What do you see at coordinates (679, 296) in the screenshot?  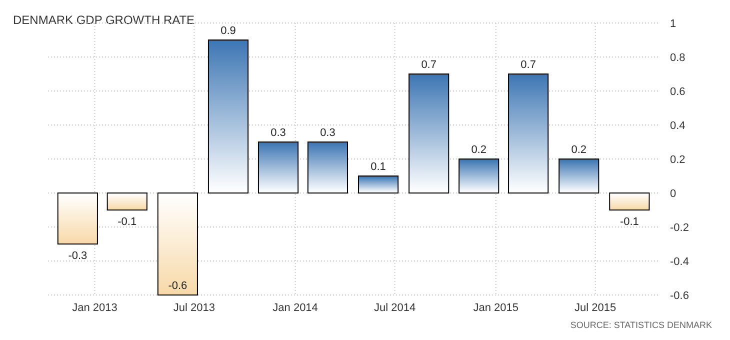 I see `y-tick-label: -0.6` at bounding box center [679, 296].